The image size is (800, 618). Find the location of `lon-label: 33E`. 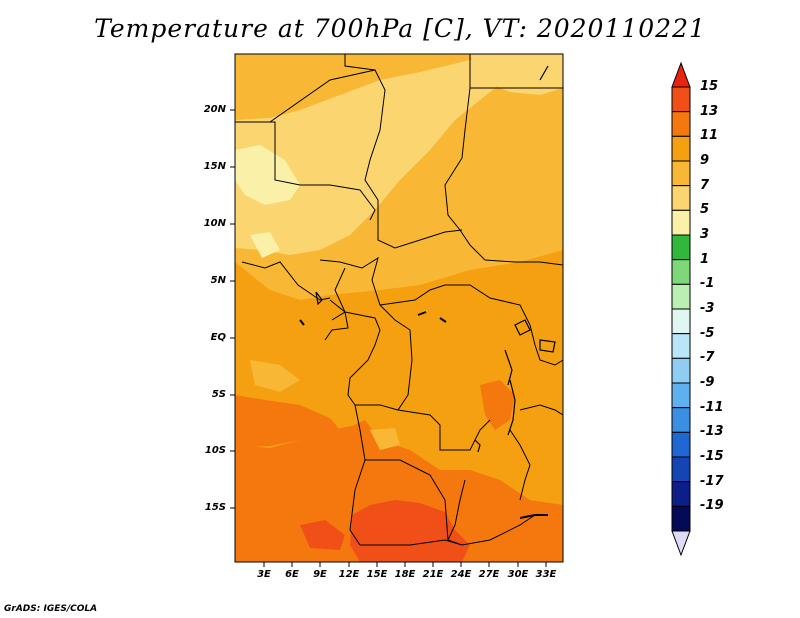

lon-label: 33E is located at coordinates (546, 574).